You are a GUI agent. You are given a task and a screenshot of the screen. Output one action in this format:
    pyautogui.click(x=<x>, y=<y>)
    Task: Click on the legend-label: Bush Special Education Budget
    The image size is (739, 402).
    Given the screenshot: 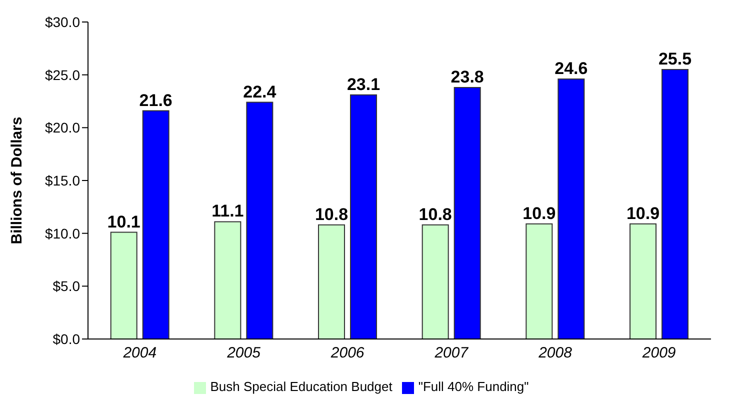 What is the action you would take?
    pyautogui.click(x=301, y=386)
    